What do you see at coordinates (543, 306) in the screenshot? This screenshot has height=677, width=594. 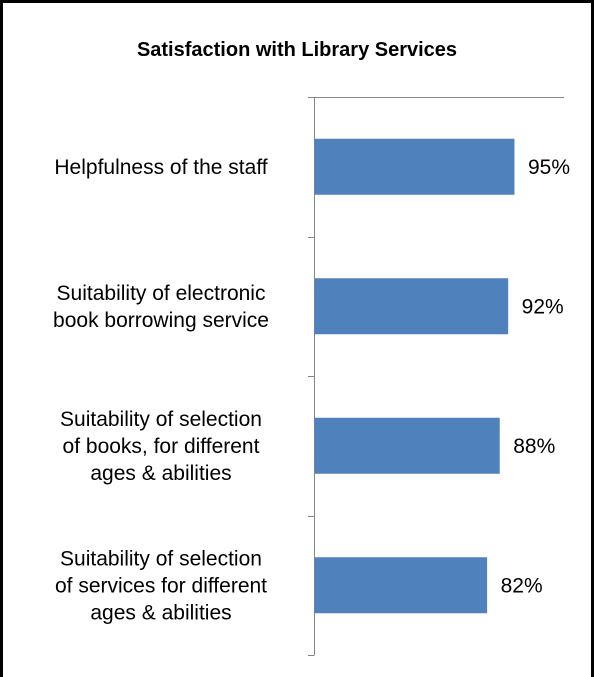 I see `data-label: 92%` at bounding box center [543, 306].